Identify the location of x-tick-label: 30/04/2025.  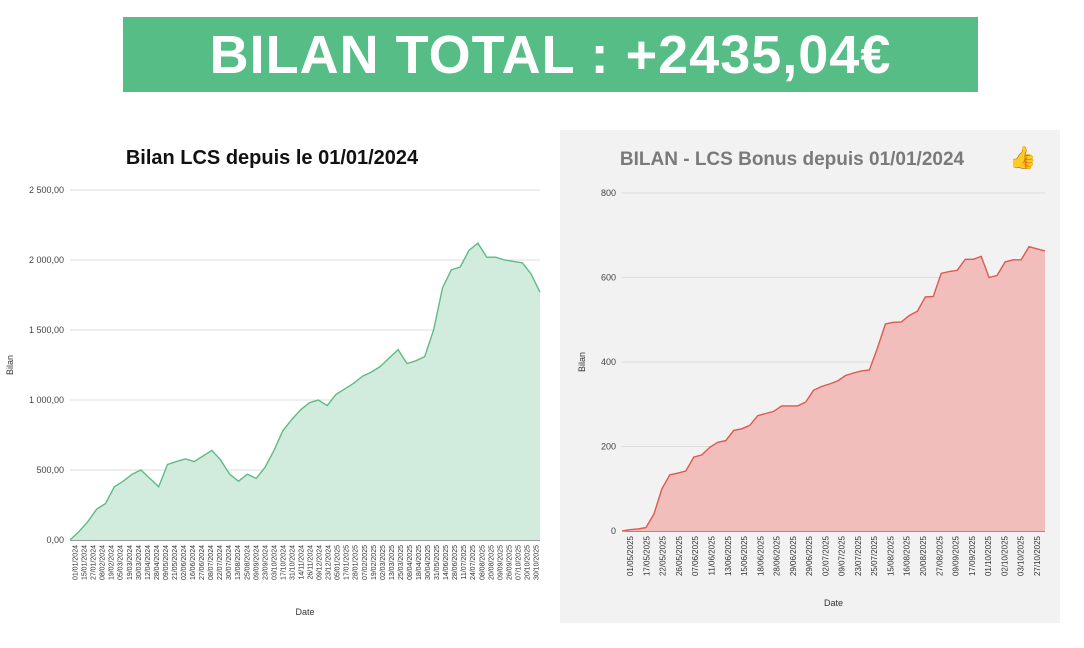
(428, 562).